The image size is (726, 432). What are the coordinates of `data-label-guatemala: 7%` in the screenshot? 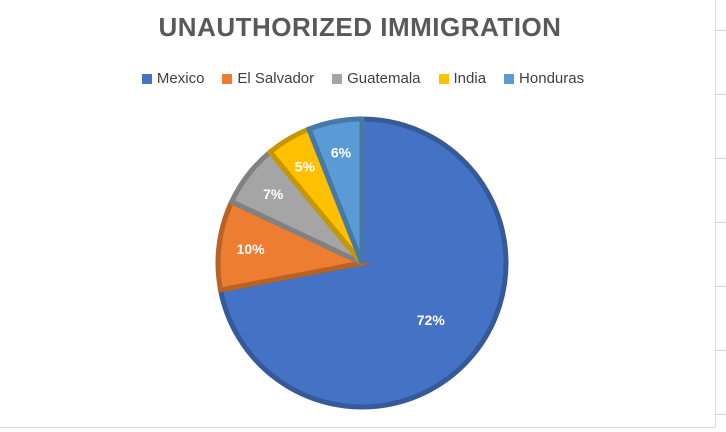 It's located at (273, 194).